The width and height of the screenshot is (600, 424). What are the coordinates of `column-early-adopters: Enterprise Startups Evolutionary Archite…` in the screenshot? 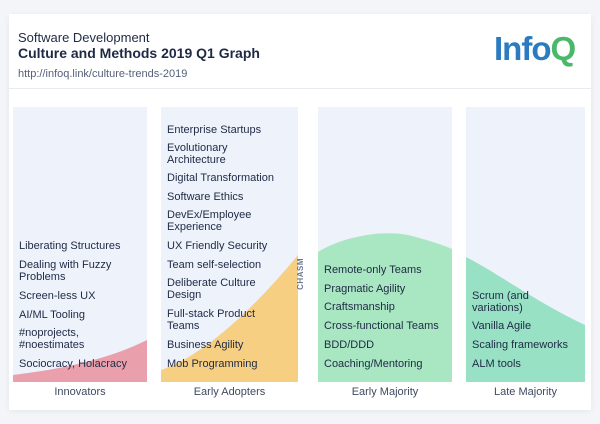 It's located at (229, 244).